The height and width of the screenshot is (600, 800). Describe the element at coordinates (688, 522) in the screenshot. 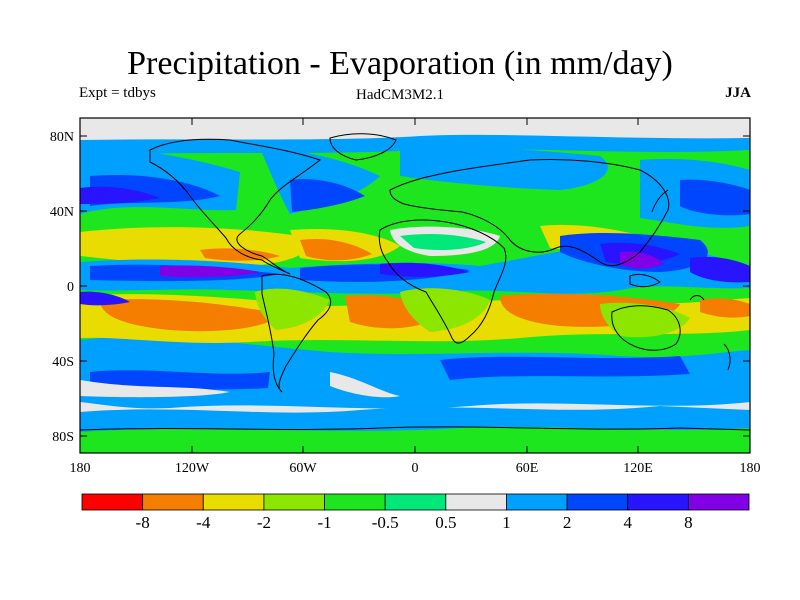

I see `colorbar-label: 8` at that location.